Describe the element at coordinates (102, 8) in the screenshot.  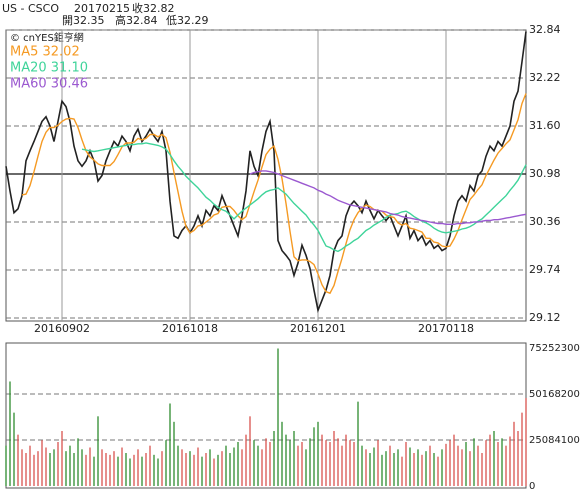
I see `date: 20170215` at that location.